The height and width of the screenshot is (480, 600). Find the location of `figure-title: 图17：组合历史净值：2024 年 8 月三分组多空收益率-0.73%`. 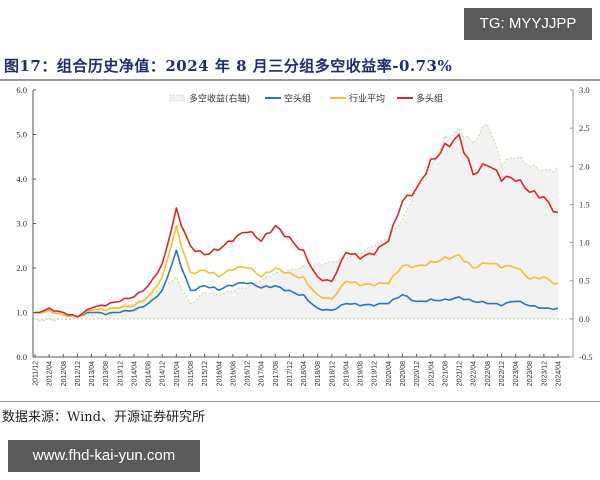

figure-title: 图17：组合历史净值：2024 年 8 月三分组多空收益率-0.73% is located at coordinates (228, 66).